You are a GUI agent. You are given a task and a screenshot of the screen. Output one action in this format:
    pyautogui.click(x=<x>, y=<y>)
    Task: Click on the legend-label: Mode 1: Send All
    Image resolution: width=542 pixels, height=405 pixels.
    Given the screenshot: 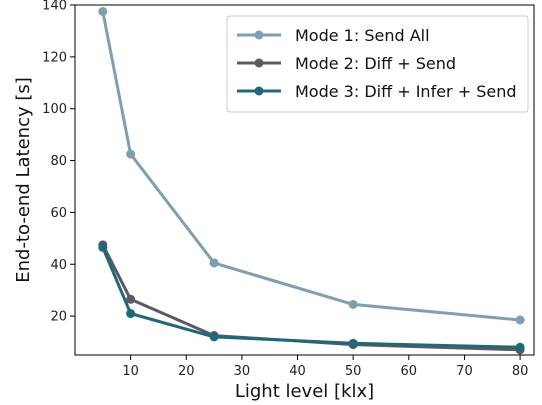 What is the action you would take?
    pyautogui.click(x=362, y=35)
    